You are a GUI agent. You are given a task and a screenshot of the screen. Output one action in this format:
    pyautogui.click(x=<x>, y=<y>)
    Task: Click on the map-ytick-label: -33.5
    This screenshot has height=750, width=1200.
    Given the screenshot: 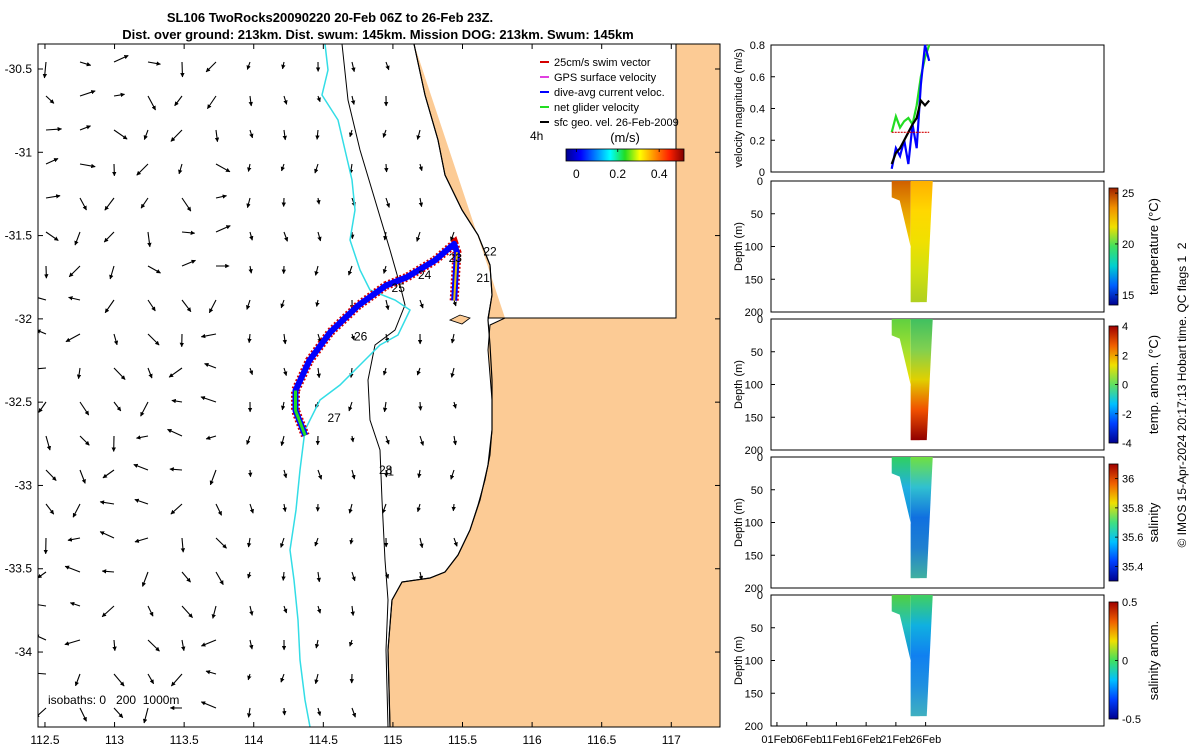 What is the action you would take?
    pyautogui.click(x=19, y=569)
    